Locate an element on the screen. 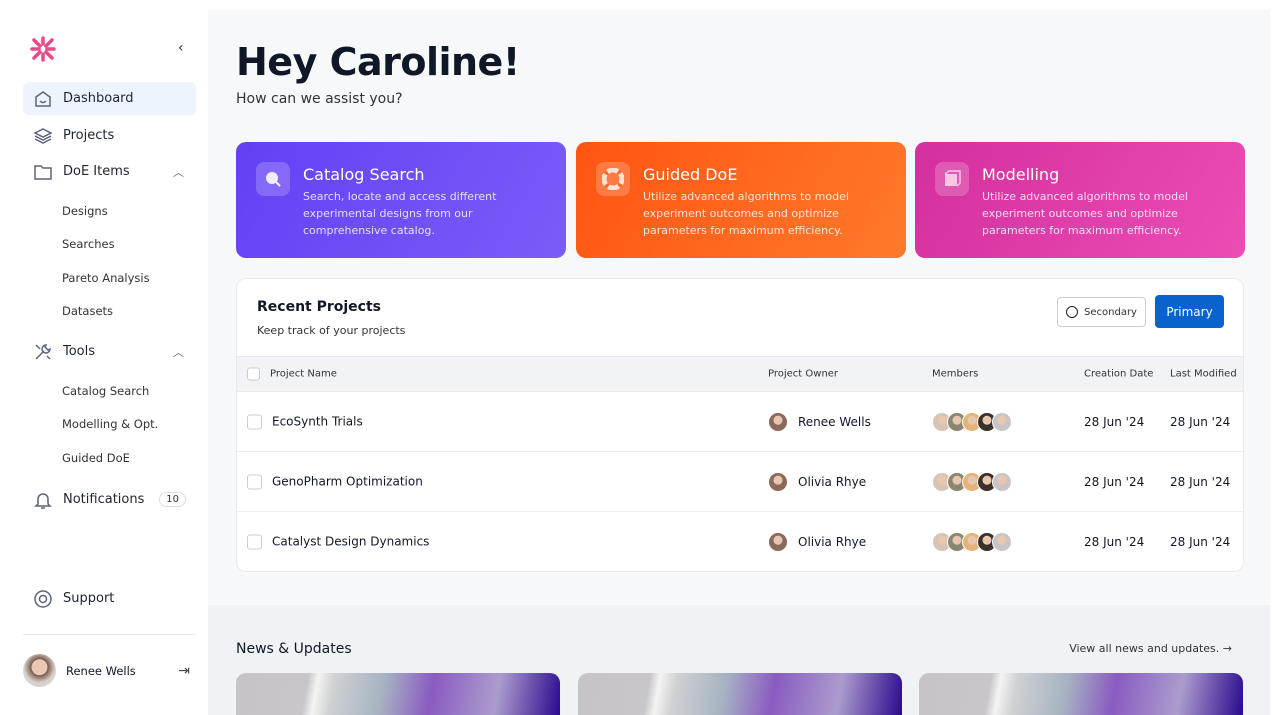  sidebar-item-dashboard: Dashboard is located at coordinates (109, 98).